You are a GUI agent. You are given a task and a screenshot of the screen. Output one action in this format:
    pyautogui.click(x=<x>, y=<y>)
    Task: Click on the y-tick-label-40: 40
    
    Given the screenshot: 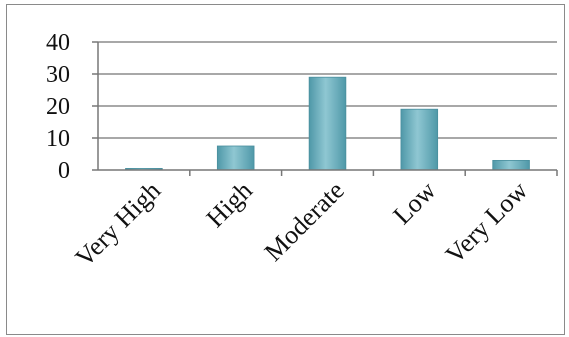 What is the action you would take?
    pyautogui.click(x=58, y=43)
    